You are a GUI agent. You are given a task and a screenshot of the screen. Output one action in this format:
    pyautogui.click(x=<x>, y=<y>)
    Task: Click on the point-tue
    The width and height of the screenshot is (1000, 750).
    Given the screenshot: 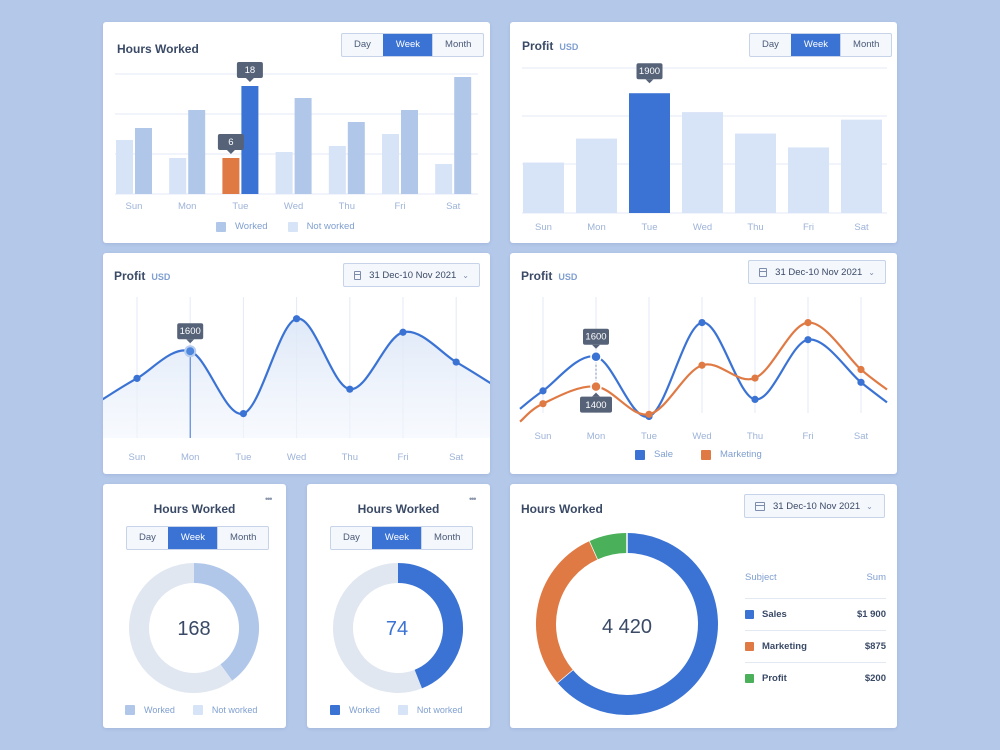 What is the action you would take?
    pyautogui.click(x=243, y=413)
    